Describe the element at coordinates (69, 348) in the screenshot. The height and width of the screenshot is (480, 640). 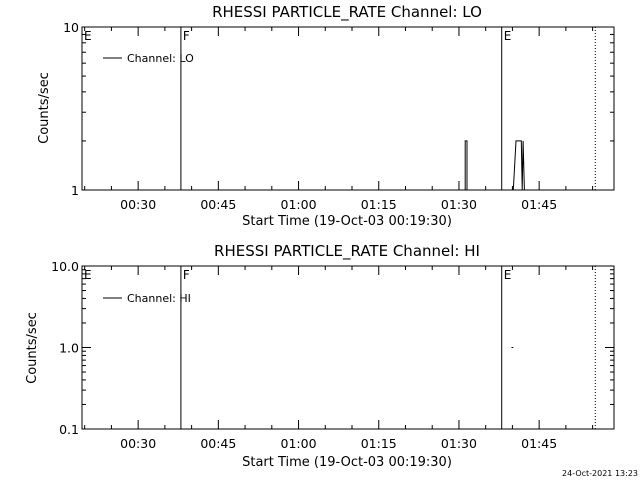
I see `y-tick-label: 1.0` at that location.